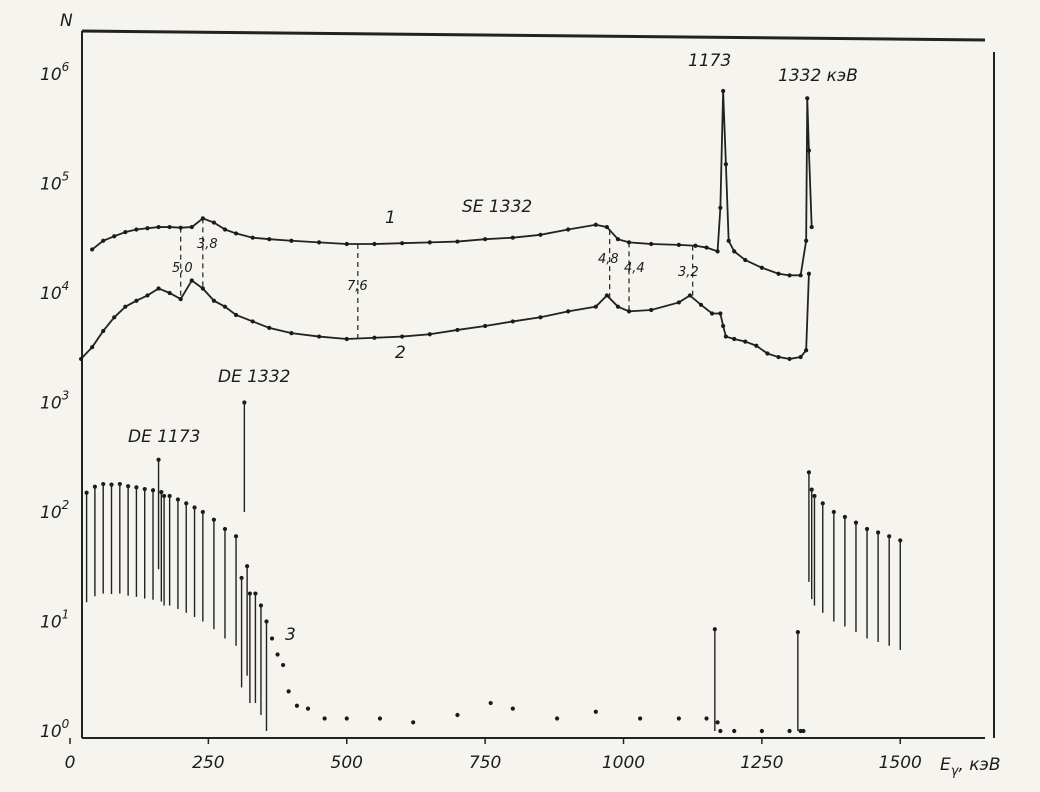 Image resolution: width=1040 pixels, height=792 pixels. I want to click on y-tick-label: 10⁶, so click(55, 72).